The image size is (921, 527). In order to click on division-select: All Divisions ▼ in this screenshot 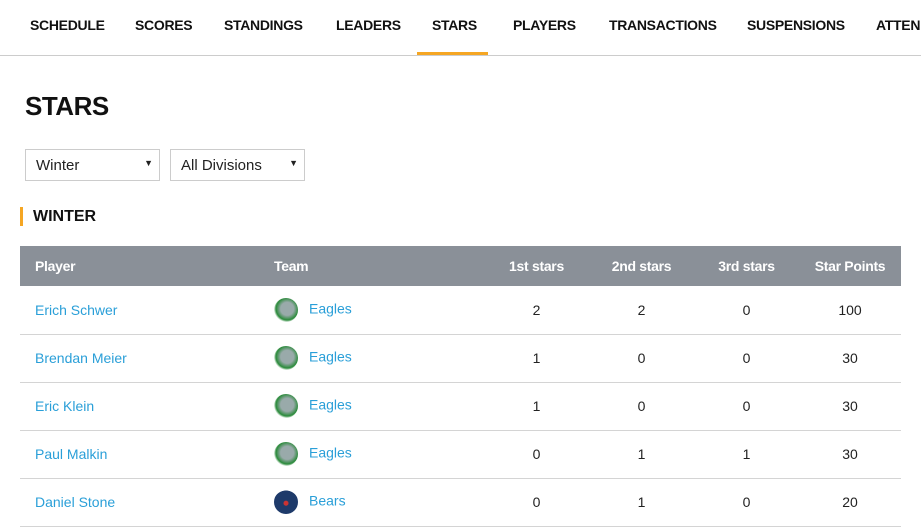, I will do `click(237, 165)`.